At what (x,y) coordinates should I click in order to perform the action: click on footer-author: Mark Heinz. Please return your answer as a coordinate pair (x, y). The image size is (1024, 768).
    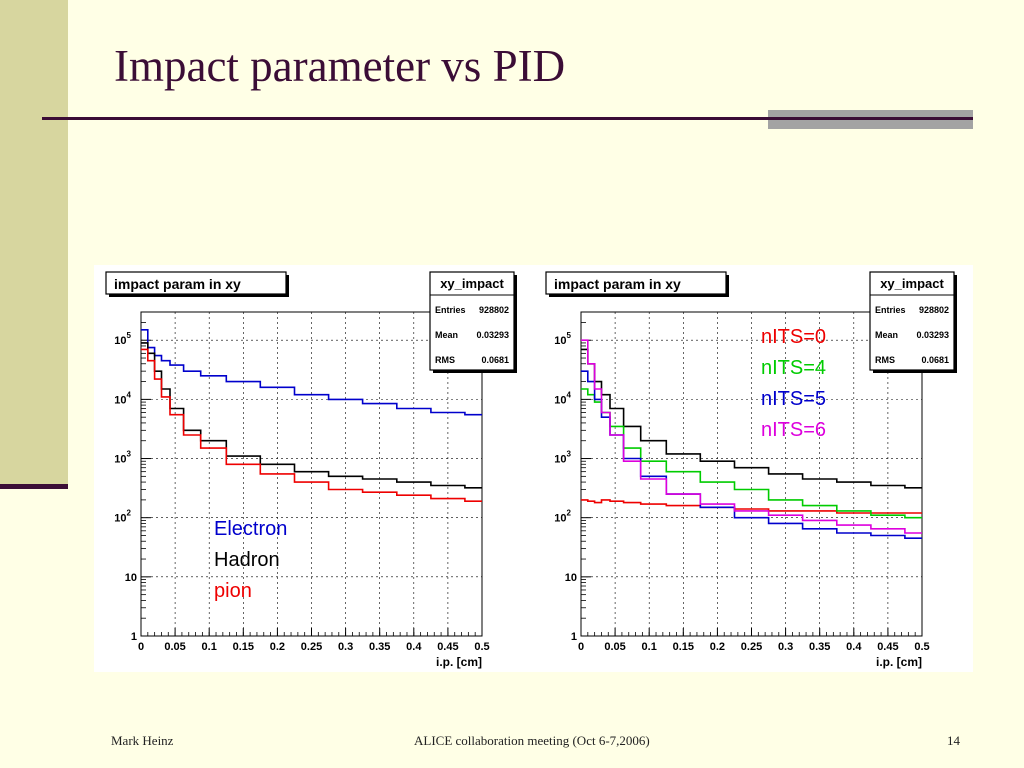
    Looking at the image, I should click on (142, 740).